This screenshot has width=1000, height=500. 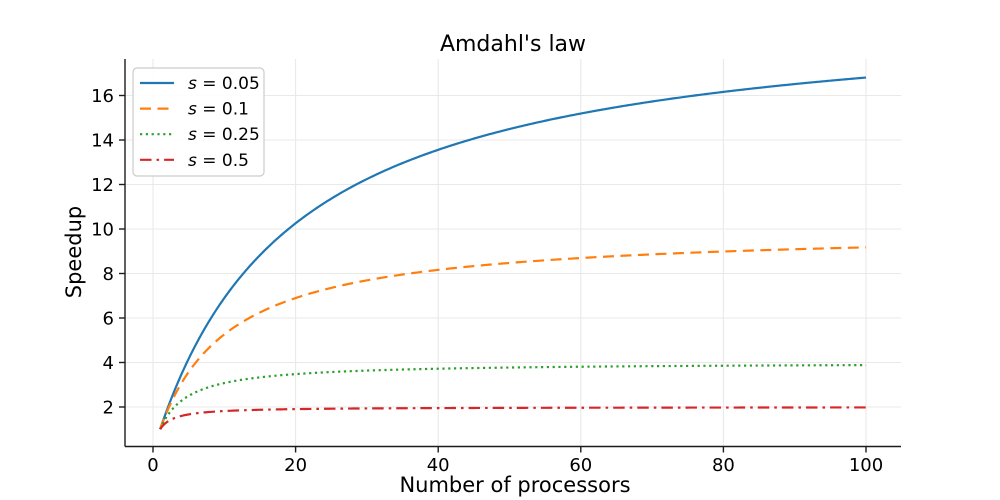 I want to click on x-tick-label: 80, so click(x=723, y=465).